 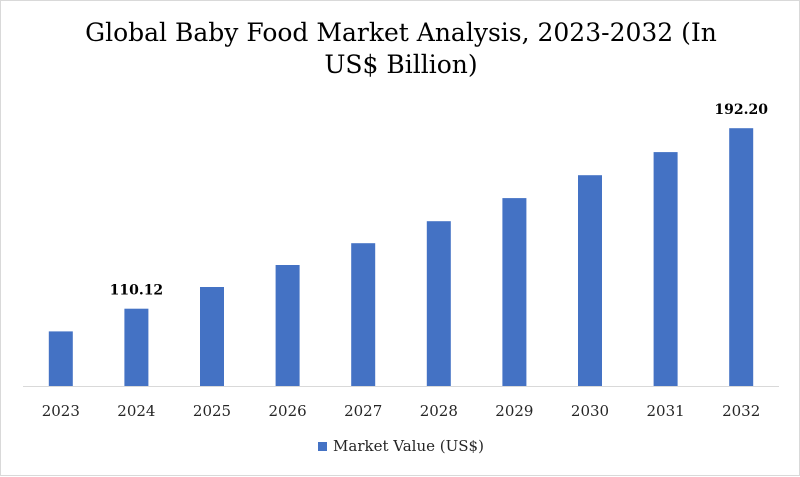 I want to click on x-tick-label-2026: 2026, so click(x=288, y=411).